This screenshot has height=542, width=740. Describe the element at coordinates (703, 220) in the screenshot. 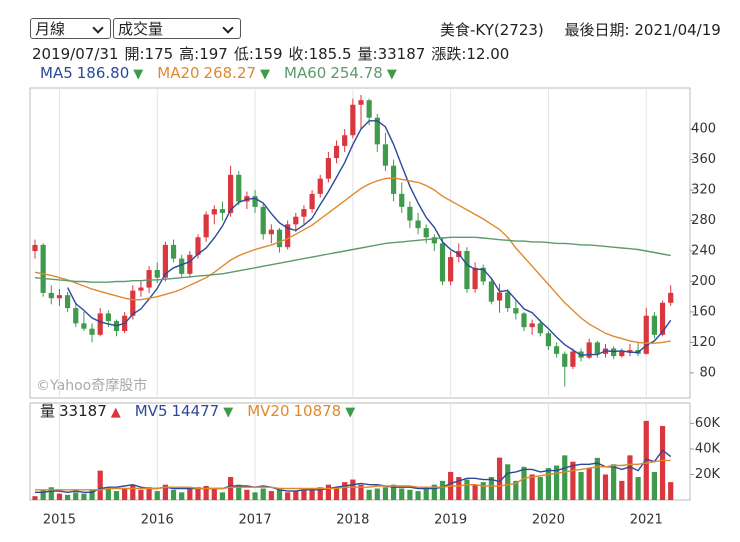

I see `y-tick-label: 280` at that location.